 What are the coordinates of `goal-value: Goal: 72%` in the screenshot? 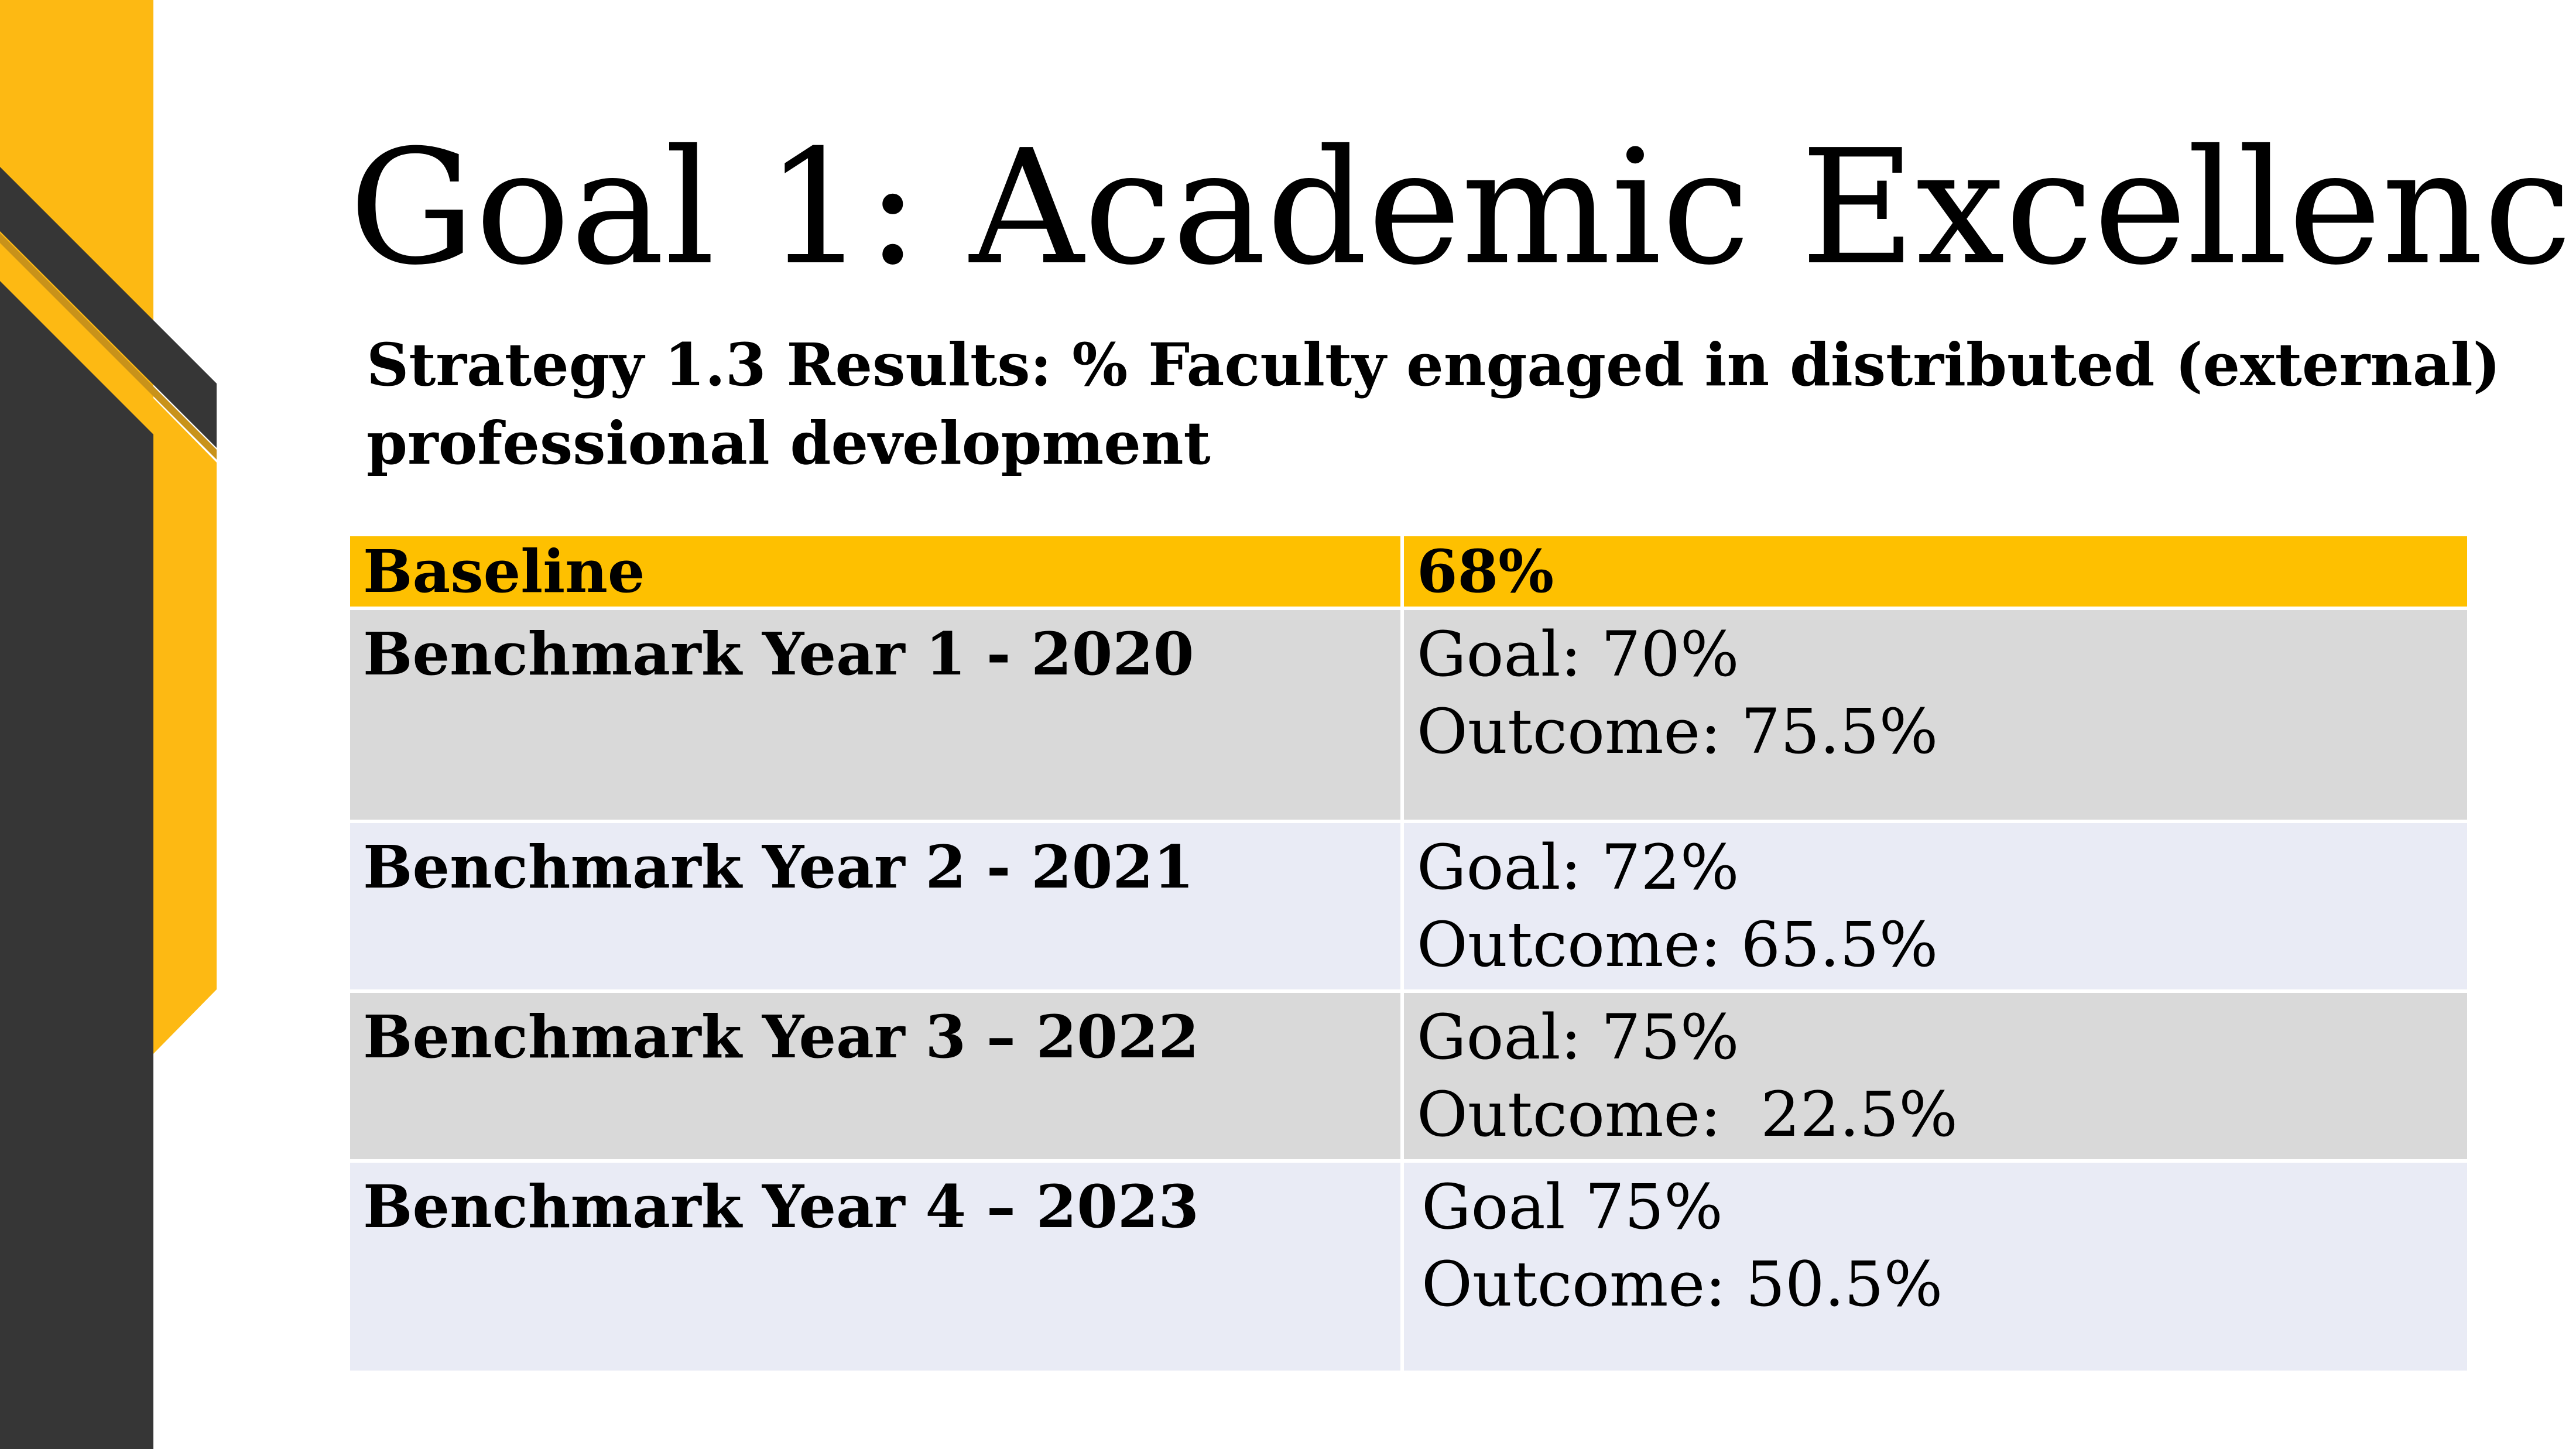 It's located at (1578, 867).